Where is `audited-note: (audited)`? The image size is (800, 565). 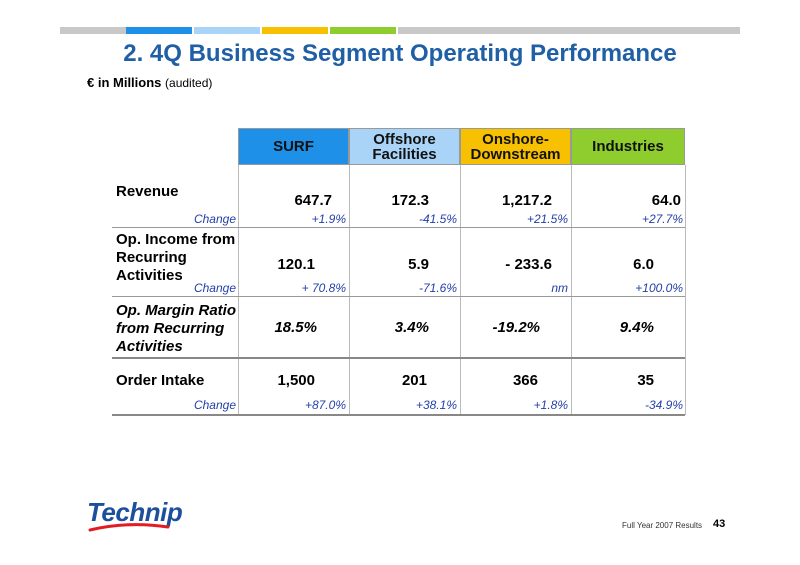 audited-note: (audited) is located at coordinates (189, 83).